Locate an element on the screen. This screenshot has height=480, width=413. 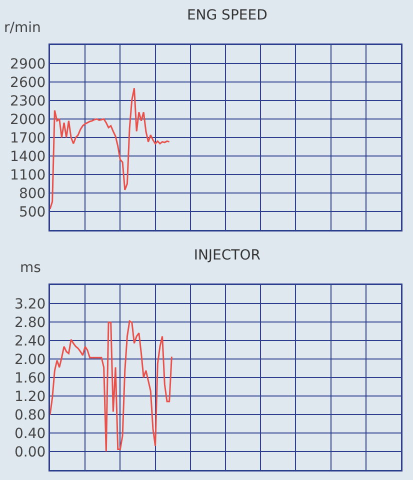
y-tick-label: 2900 is located at coordinates (28, 64).